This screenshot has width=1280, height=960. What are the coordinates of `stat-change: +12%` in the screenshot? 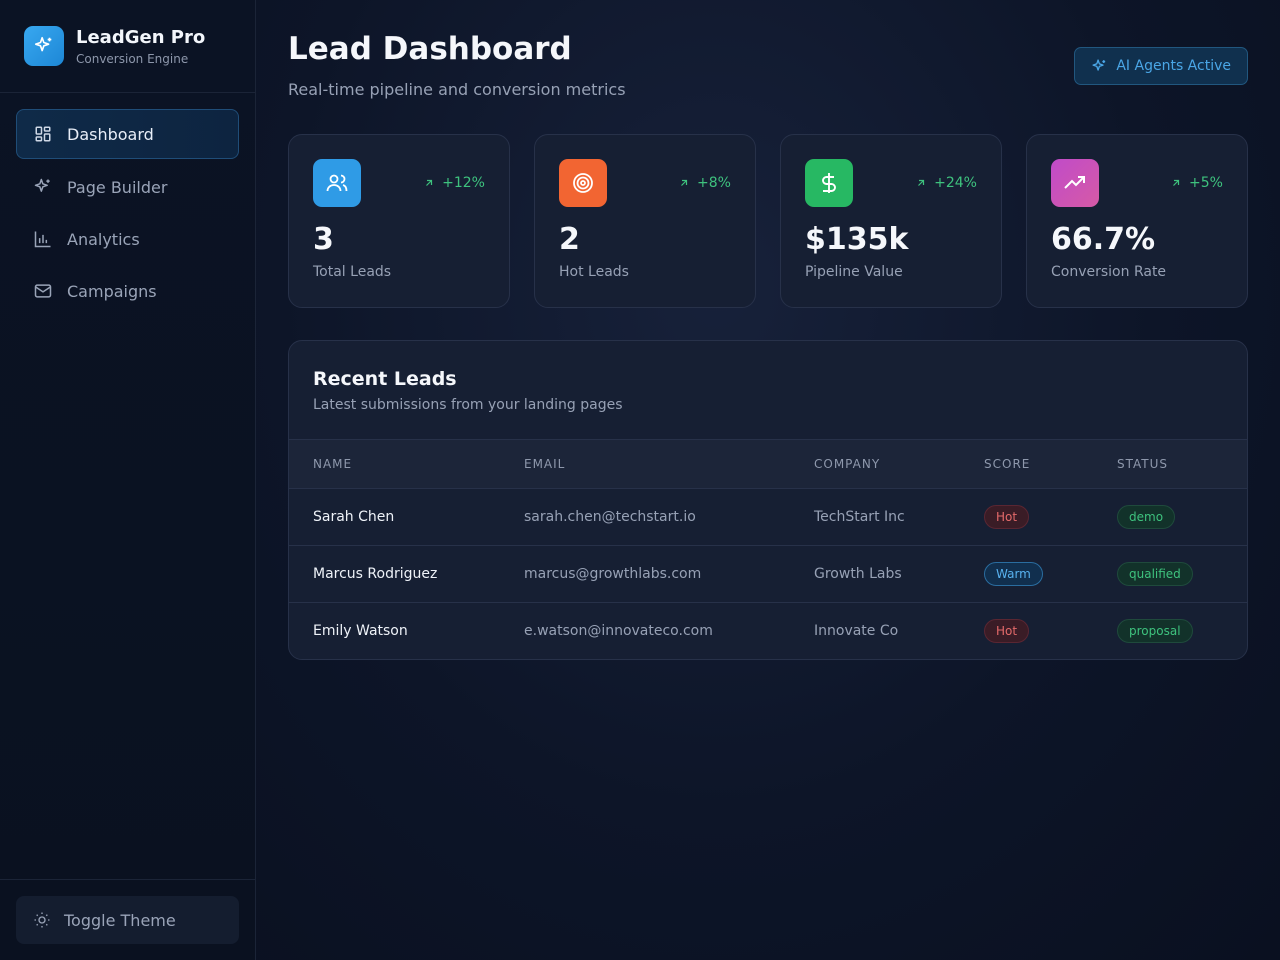 It's located at (454, 183).